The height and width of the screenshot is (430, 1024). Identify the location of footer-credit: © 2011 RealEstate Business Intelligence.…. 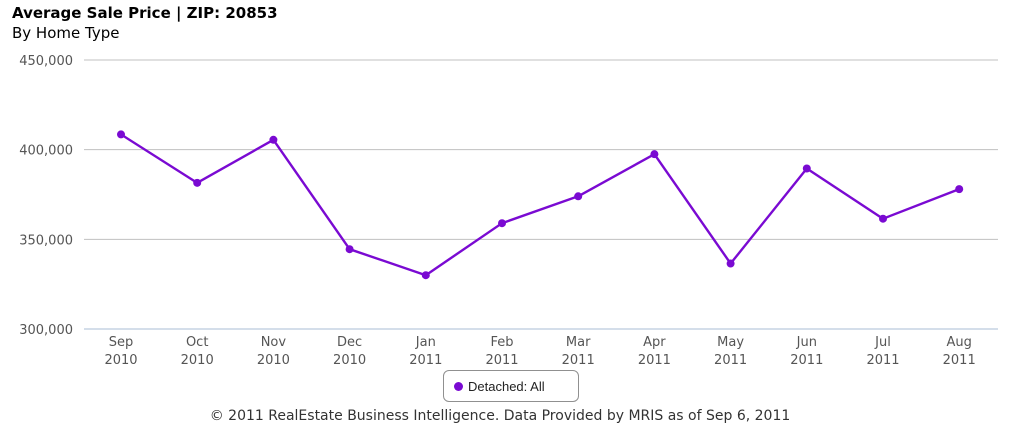
(500, 416).